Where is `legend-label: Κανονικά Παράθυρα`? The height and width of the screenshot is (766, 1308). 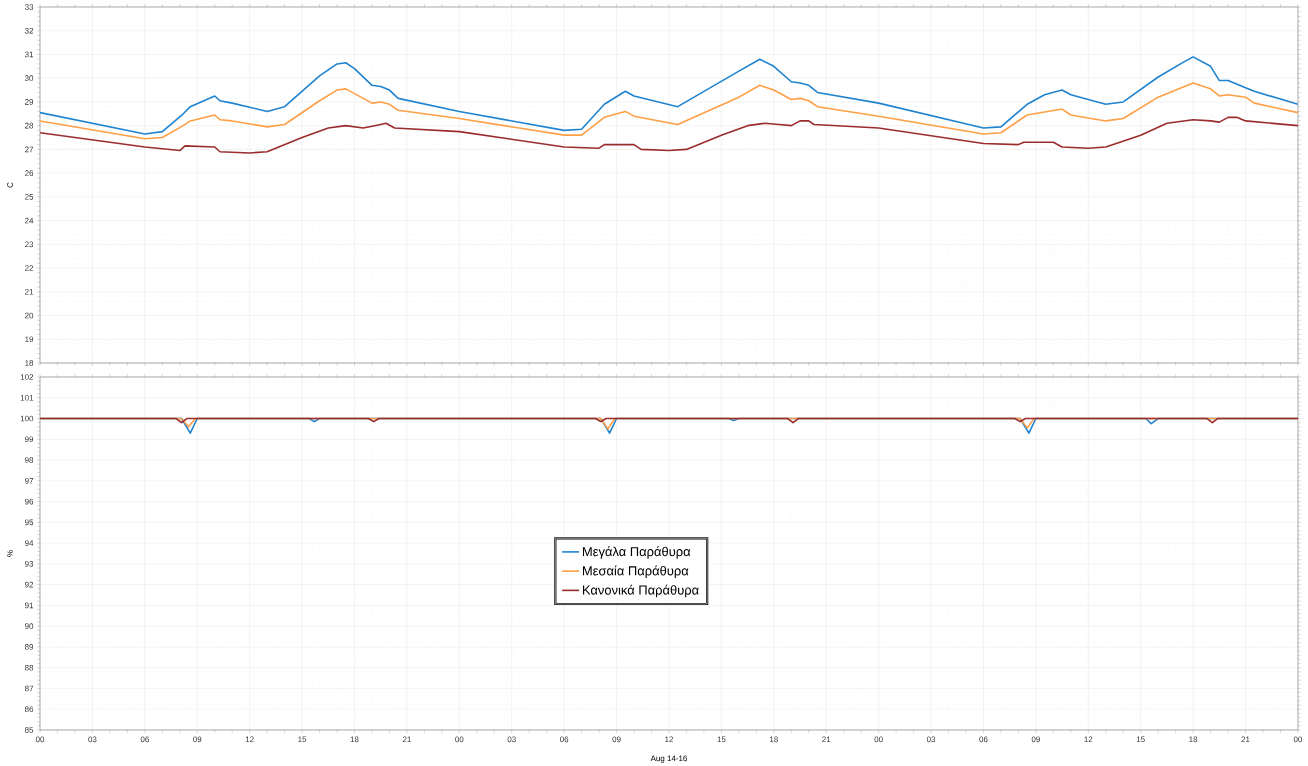
legend-label: Κανονικά Παράθυρα is located at coordinates (640, 591).